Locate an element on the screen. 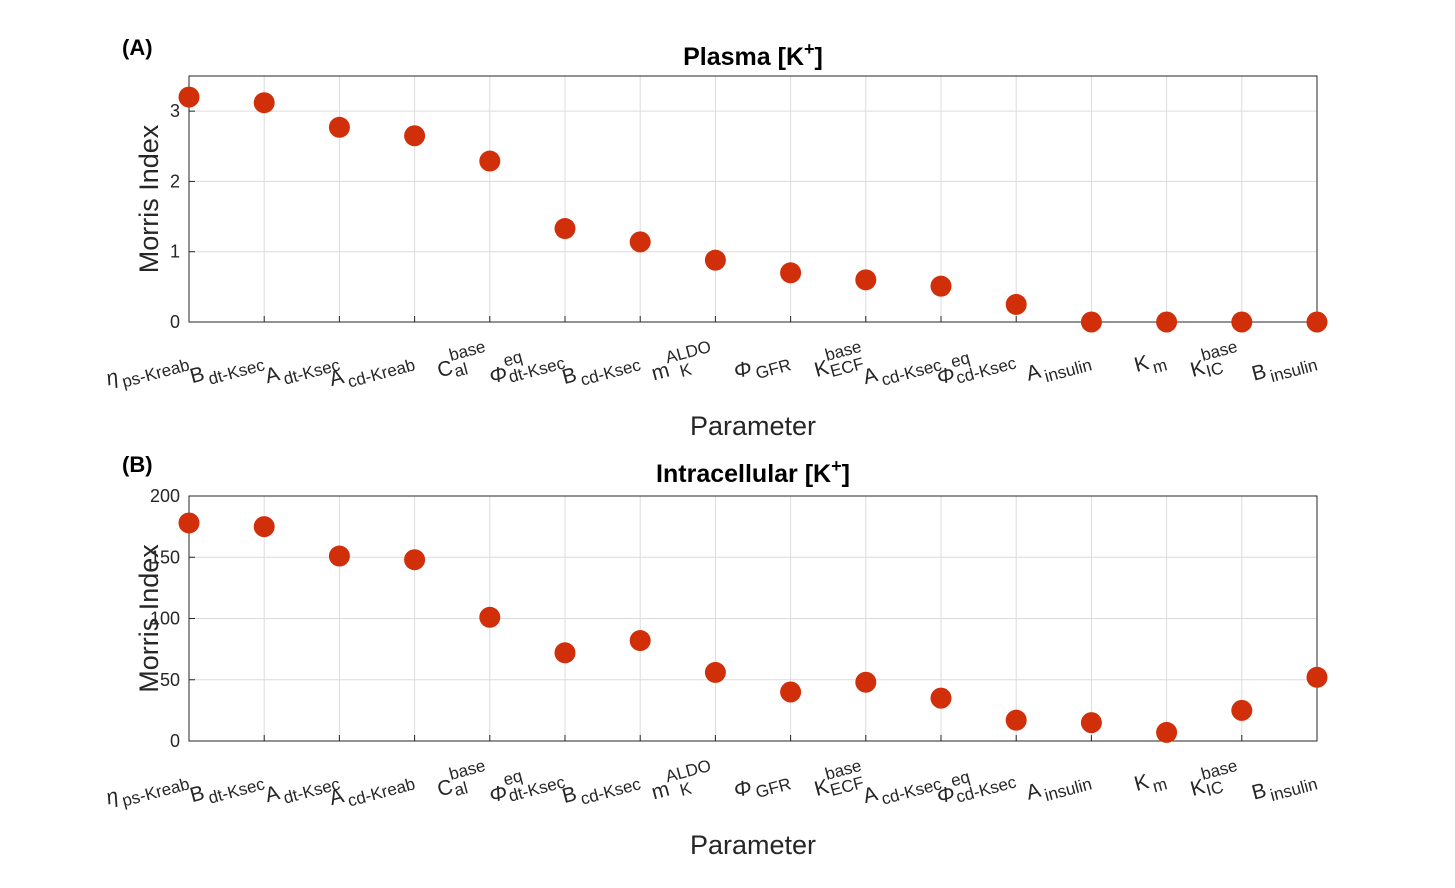 Image resolution: width=1455 pixels, height=888 pixels. panel-letter: (B) is located at coordinates (137, 464).